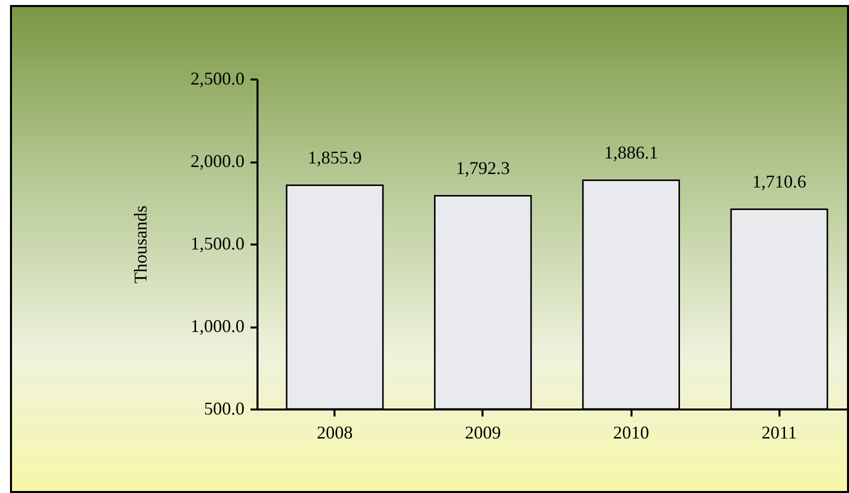  I want to click on data-label: 1,792.3, so click(483, 168).